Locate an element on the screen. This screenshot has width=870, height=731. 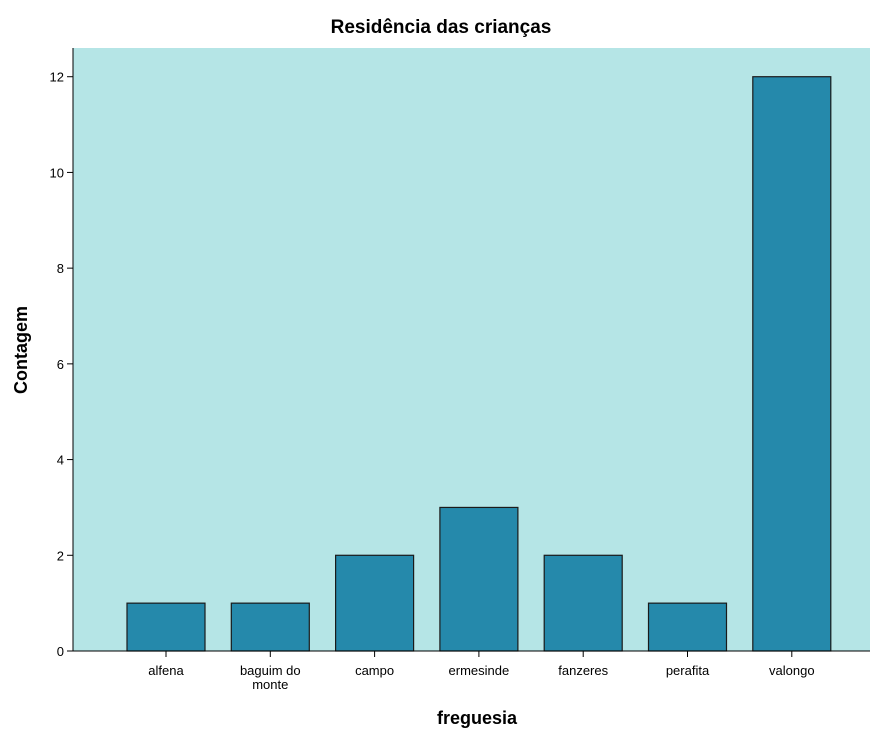
y-axis: 0 2 4 6 8 10 12 is located at coordinates (62, 353).